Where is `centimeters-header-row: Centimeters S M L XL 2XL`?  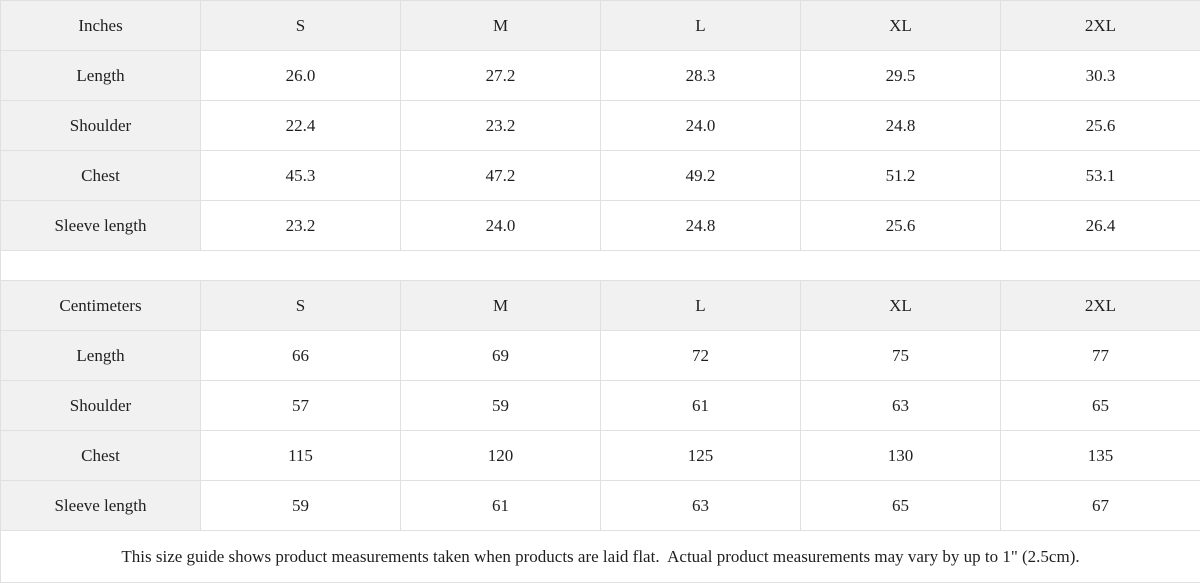 centimeters-header-row: Centimeters S M L XL 2XL is located at coordinates (600, 306).